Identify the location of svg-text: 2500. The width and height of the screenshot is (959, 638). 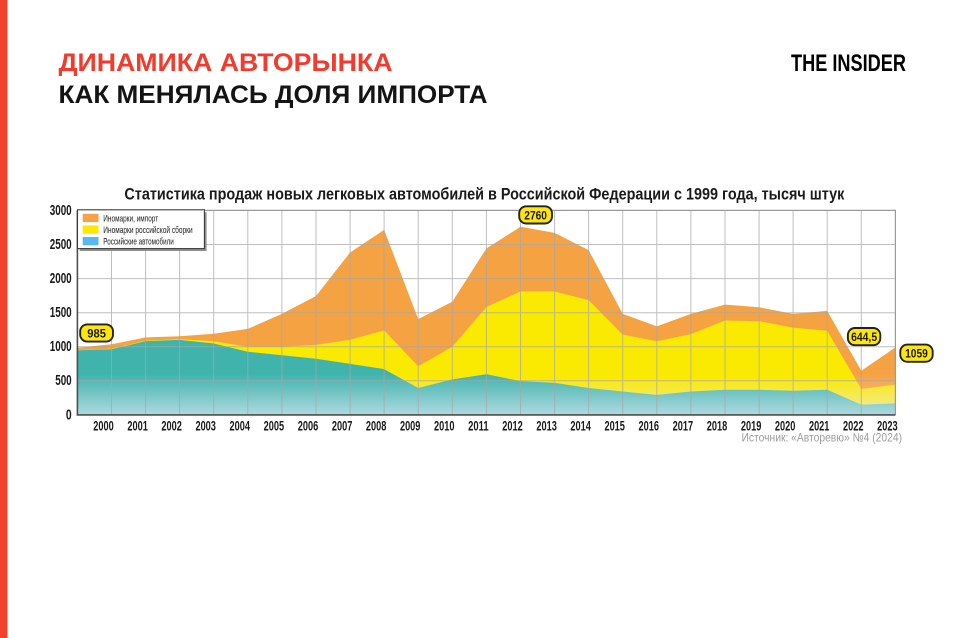
(61, 245).